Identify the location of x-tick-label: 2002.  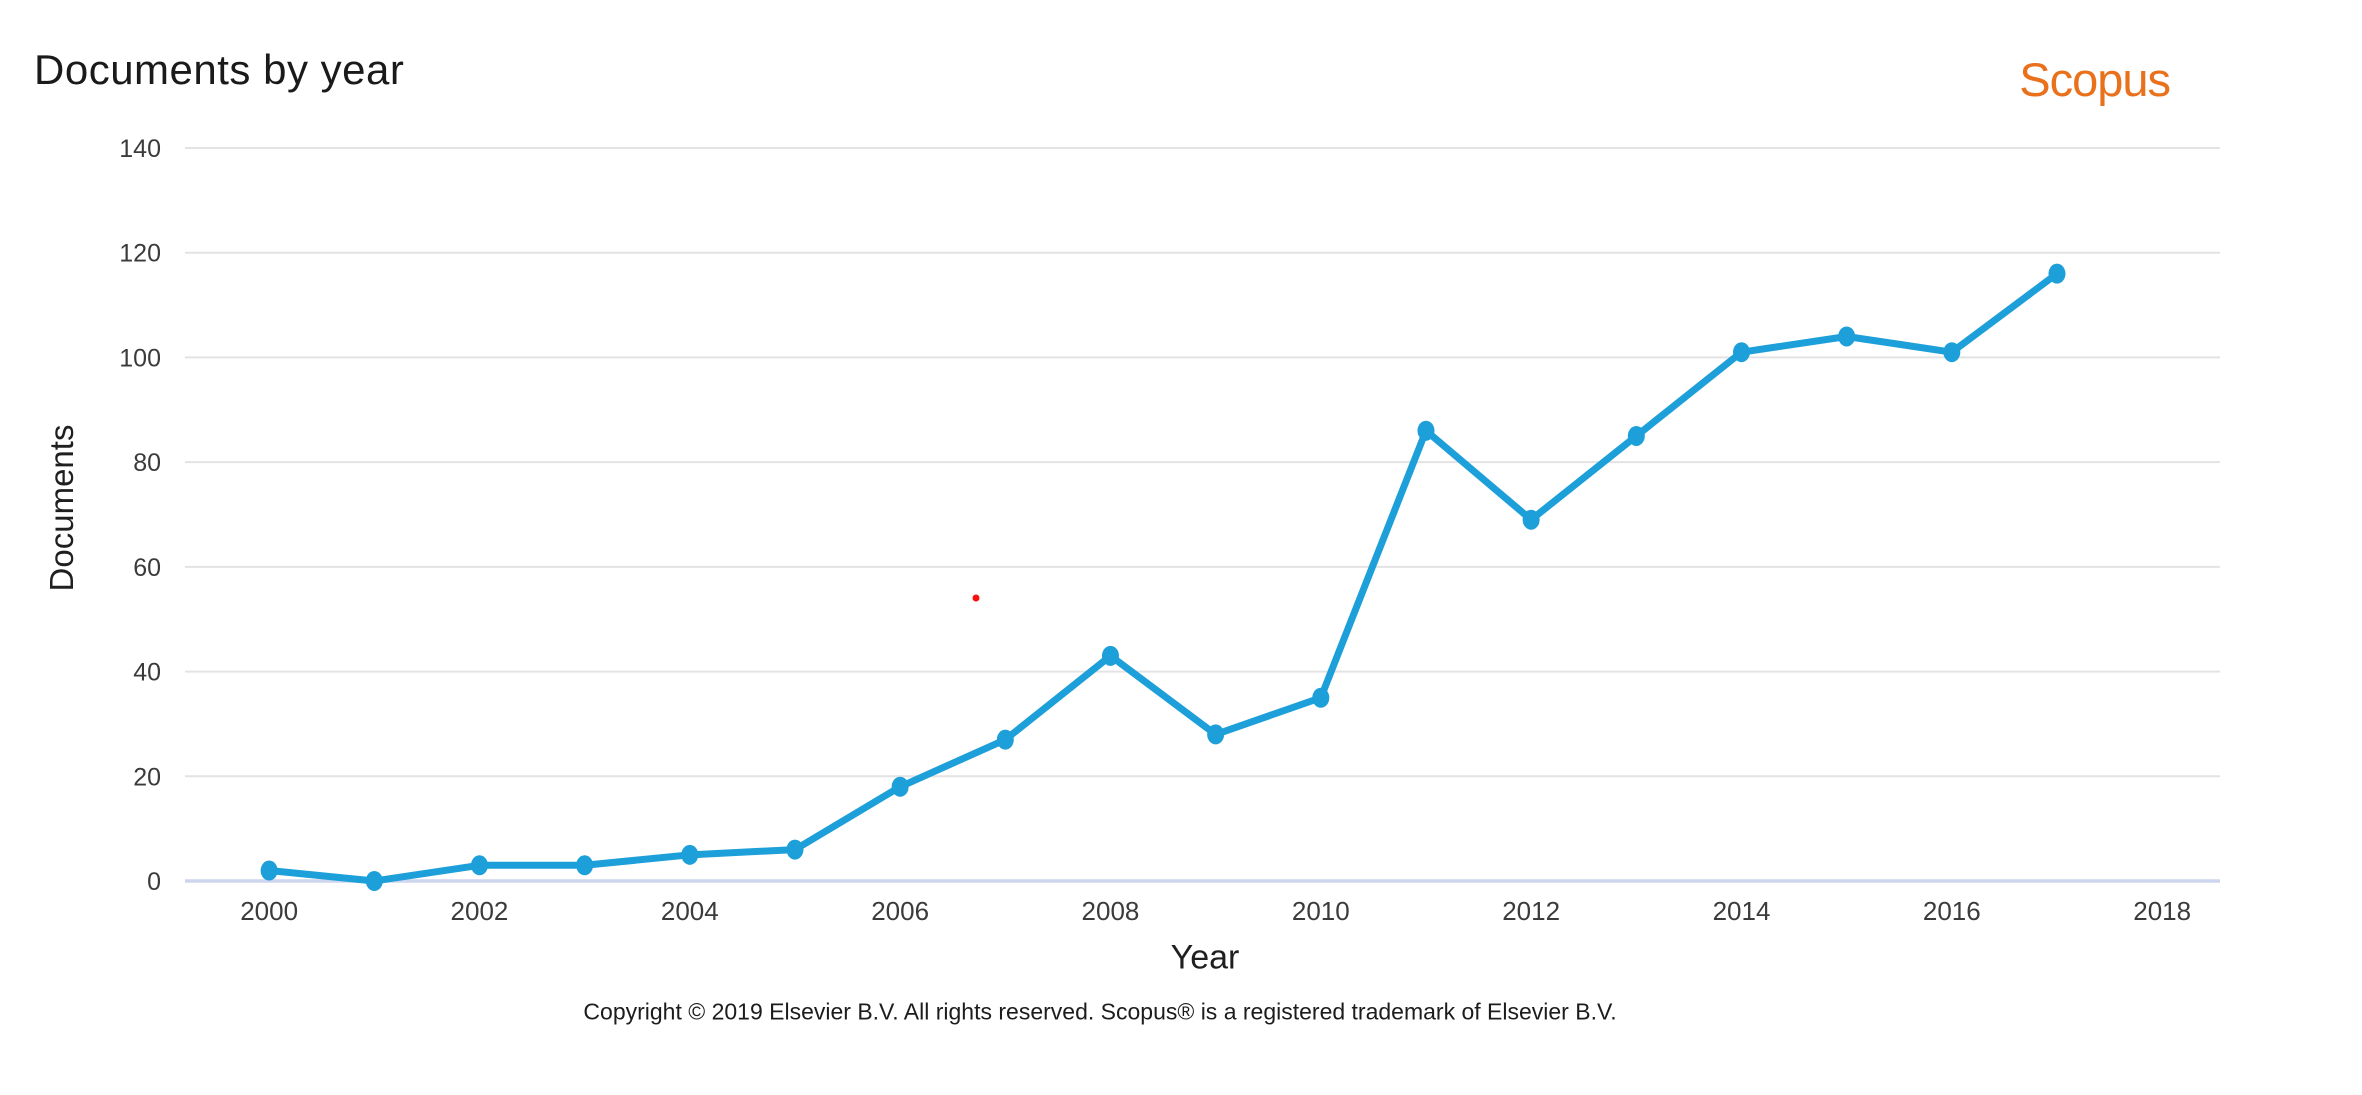
(480, 911).